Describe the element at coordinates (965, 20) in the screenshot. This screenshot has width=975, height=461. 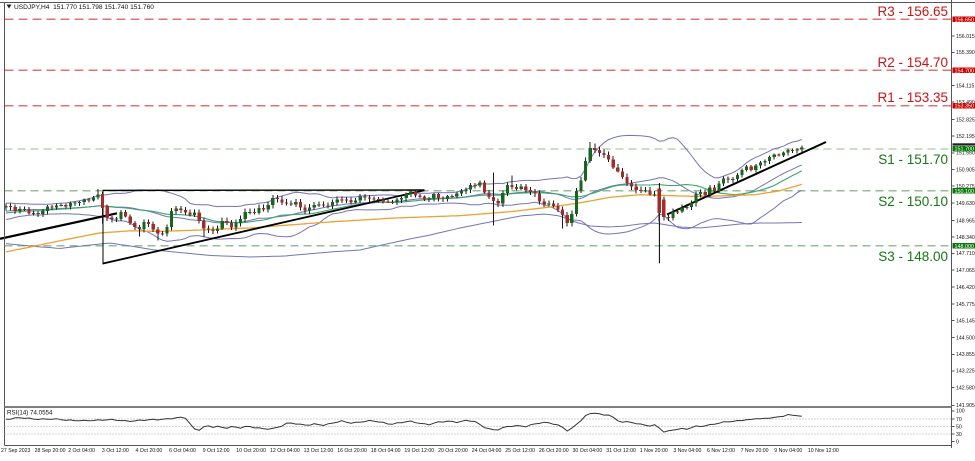
I see `svg-text: 156.650` at that location.